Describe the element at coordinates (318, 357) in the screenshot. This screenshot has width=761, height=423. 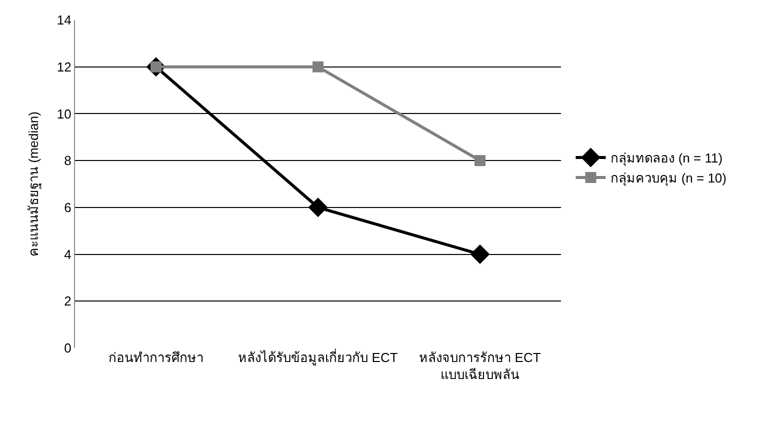
I see `x-tick-label: หลังได้รับข้อมูลเกี่ยวกับ ECT` at that location.